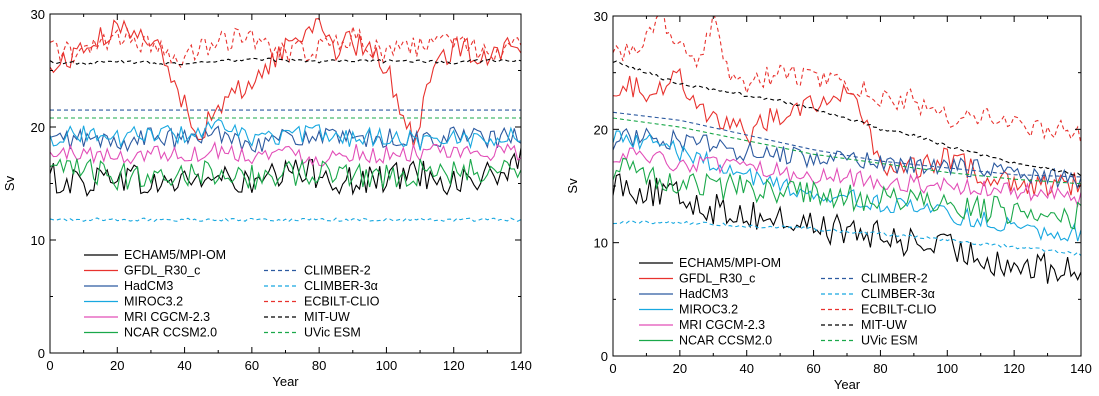 This screenshot has height=396, width=1099. I want to click on series-line-uvic-esm, so click(847, 151).